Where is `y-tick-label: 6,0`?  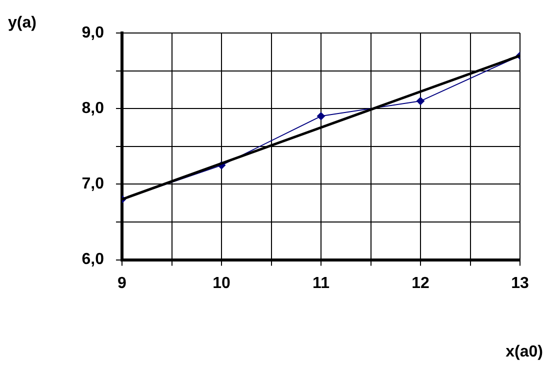
y-tick-label: 6,0 is located at coordinates (93, 259).